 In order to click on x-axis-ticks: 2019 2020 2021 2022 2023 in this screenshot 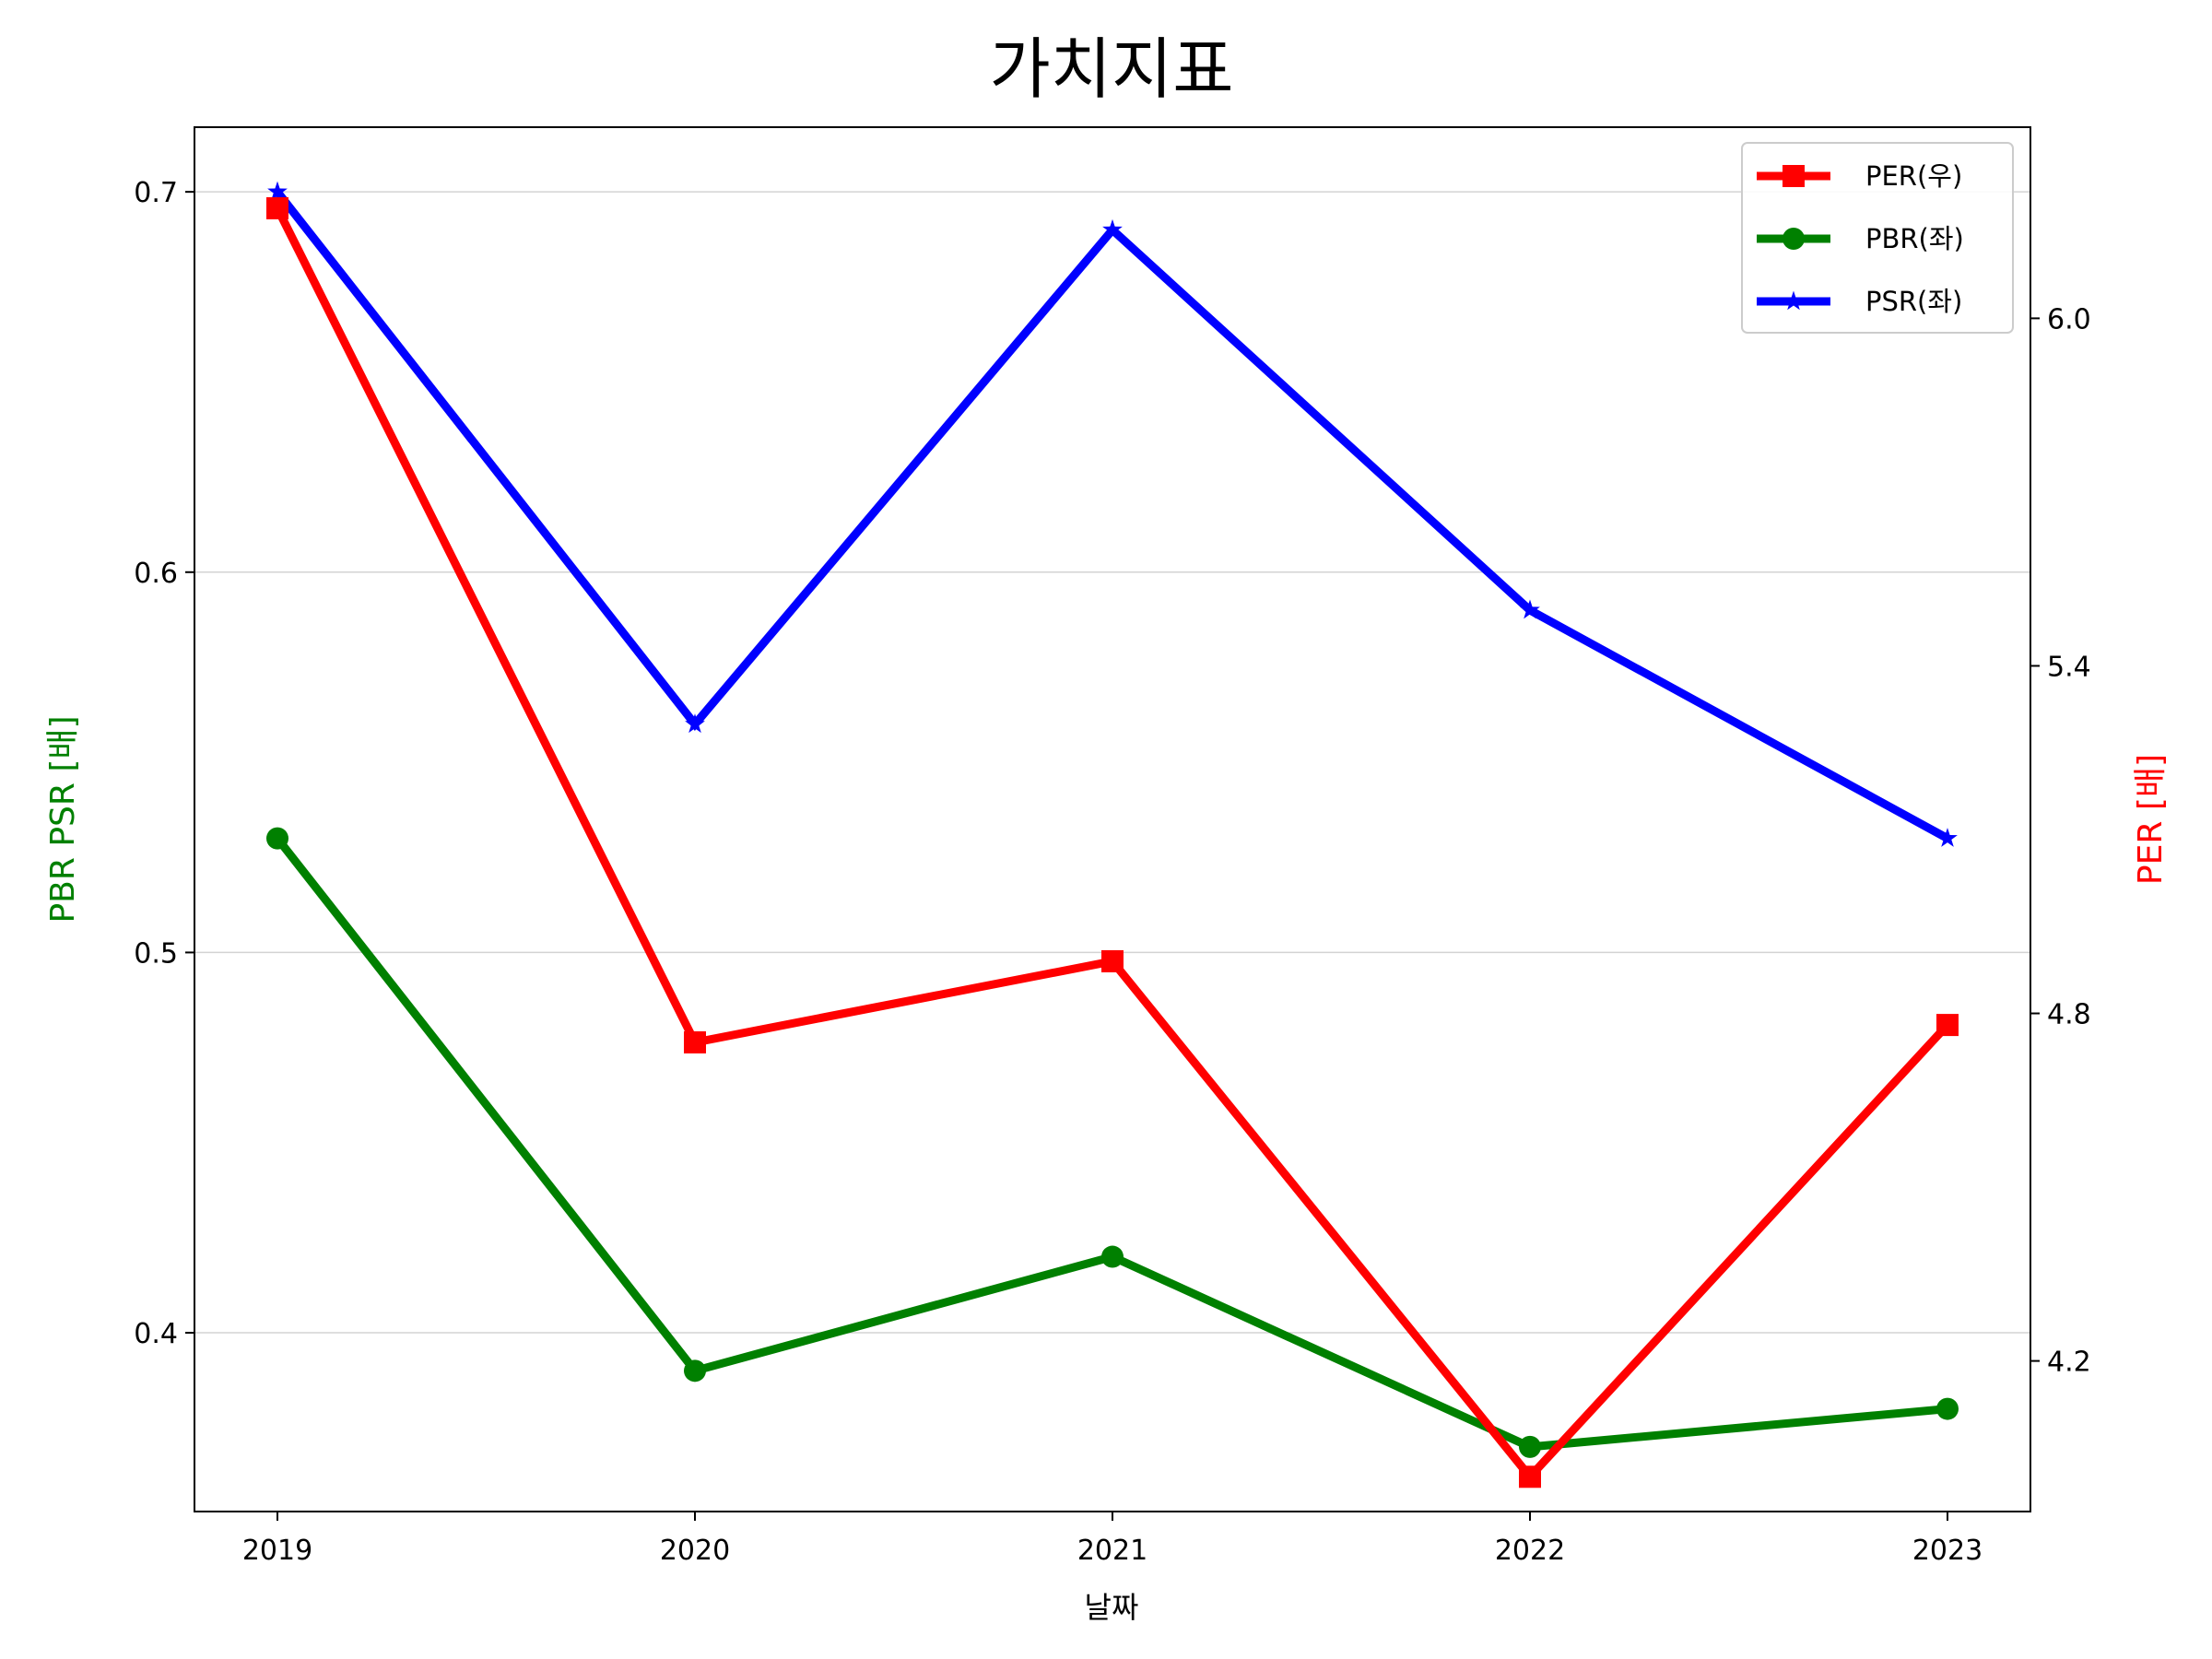, I will do `click(1112, 1539)`.